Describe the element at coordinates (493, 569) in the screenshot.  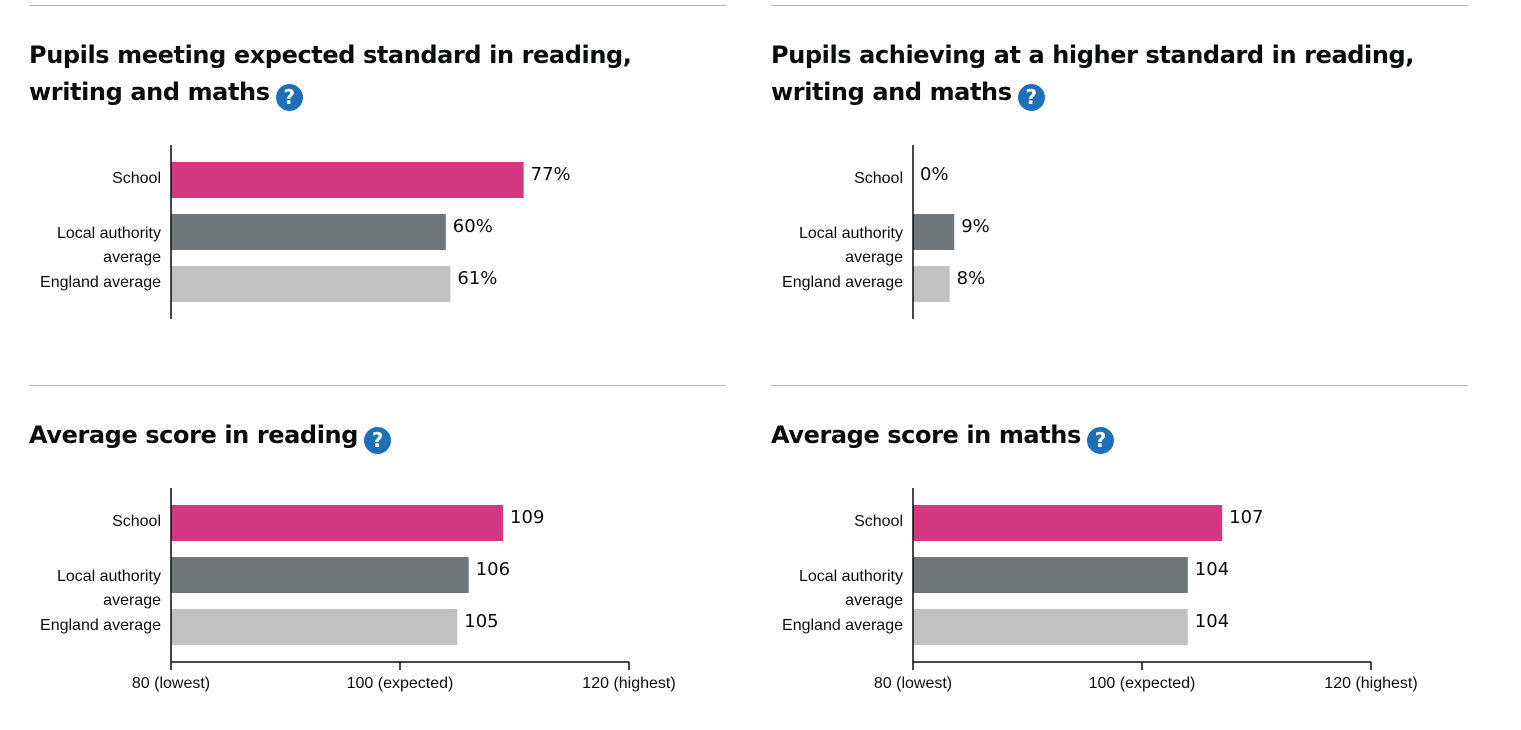
I see `data-label: 106` at that location.